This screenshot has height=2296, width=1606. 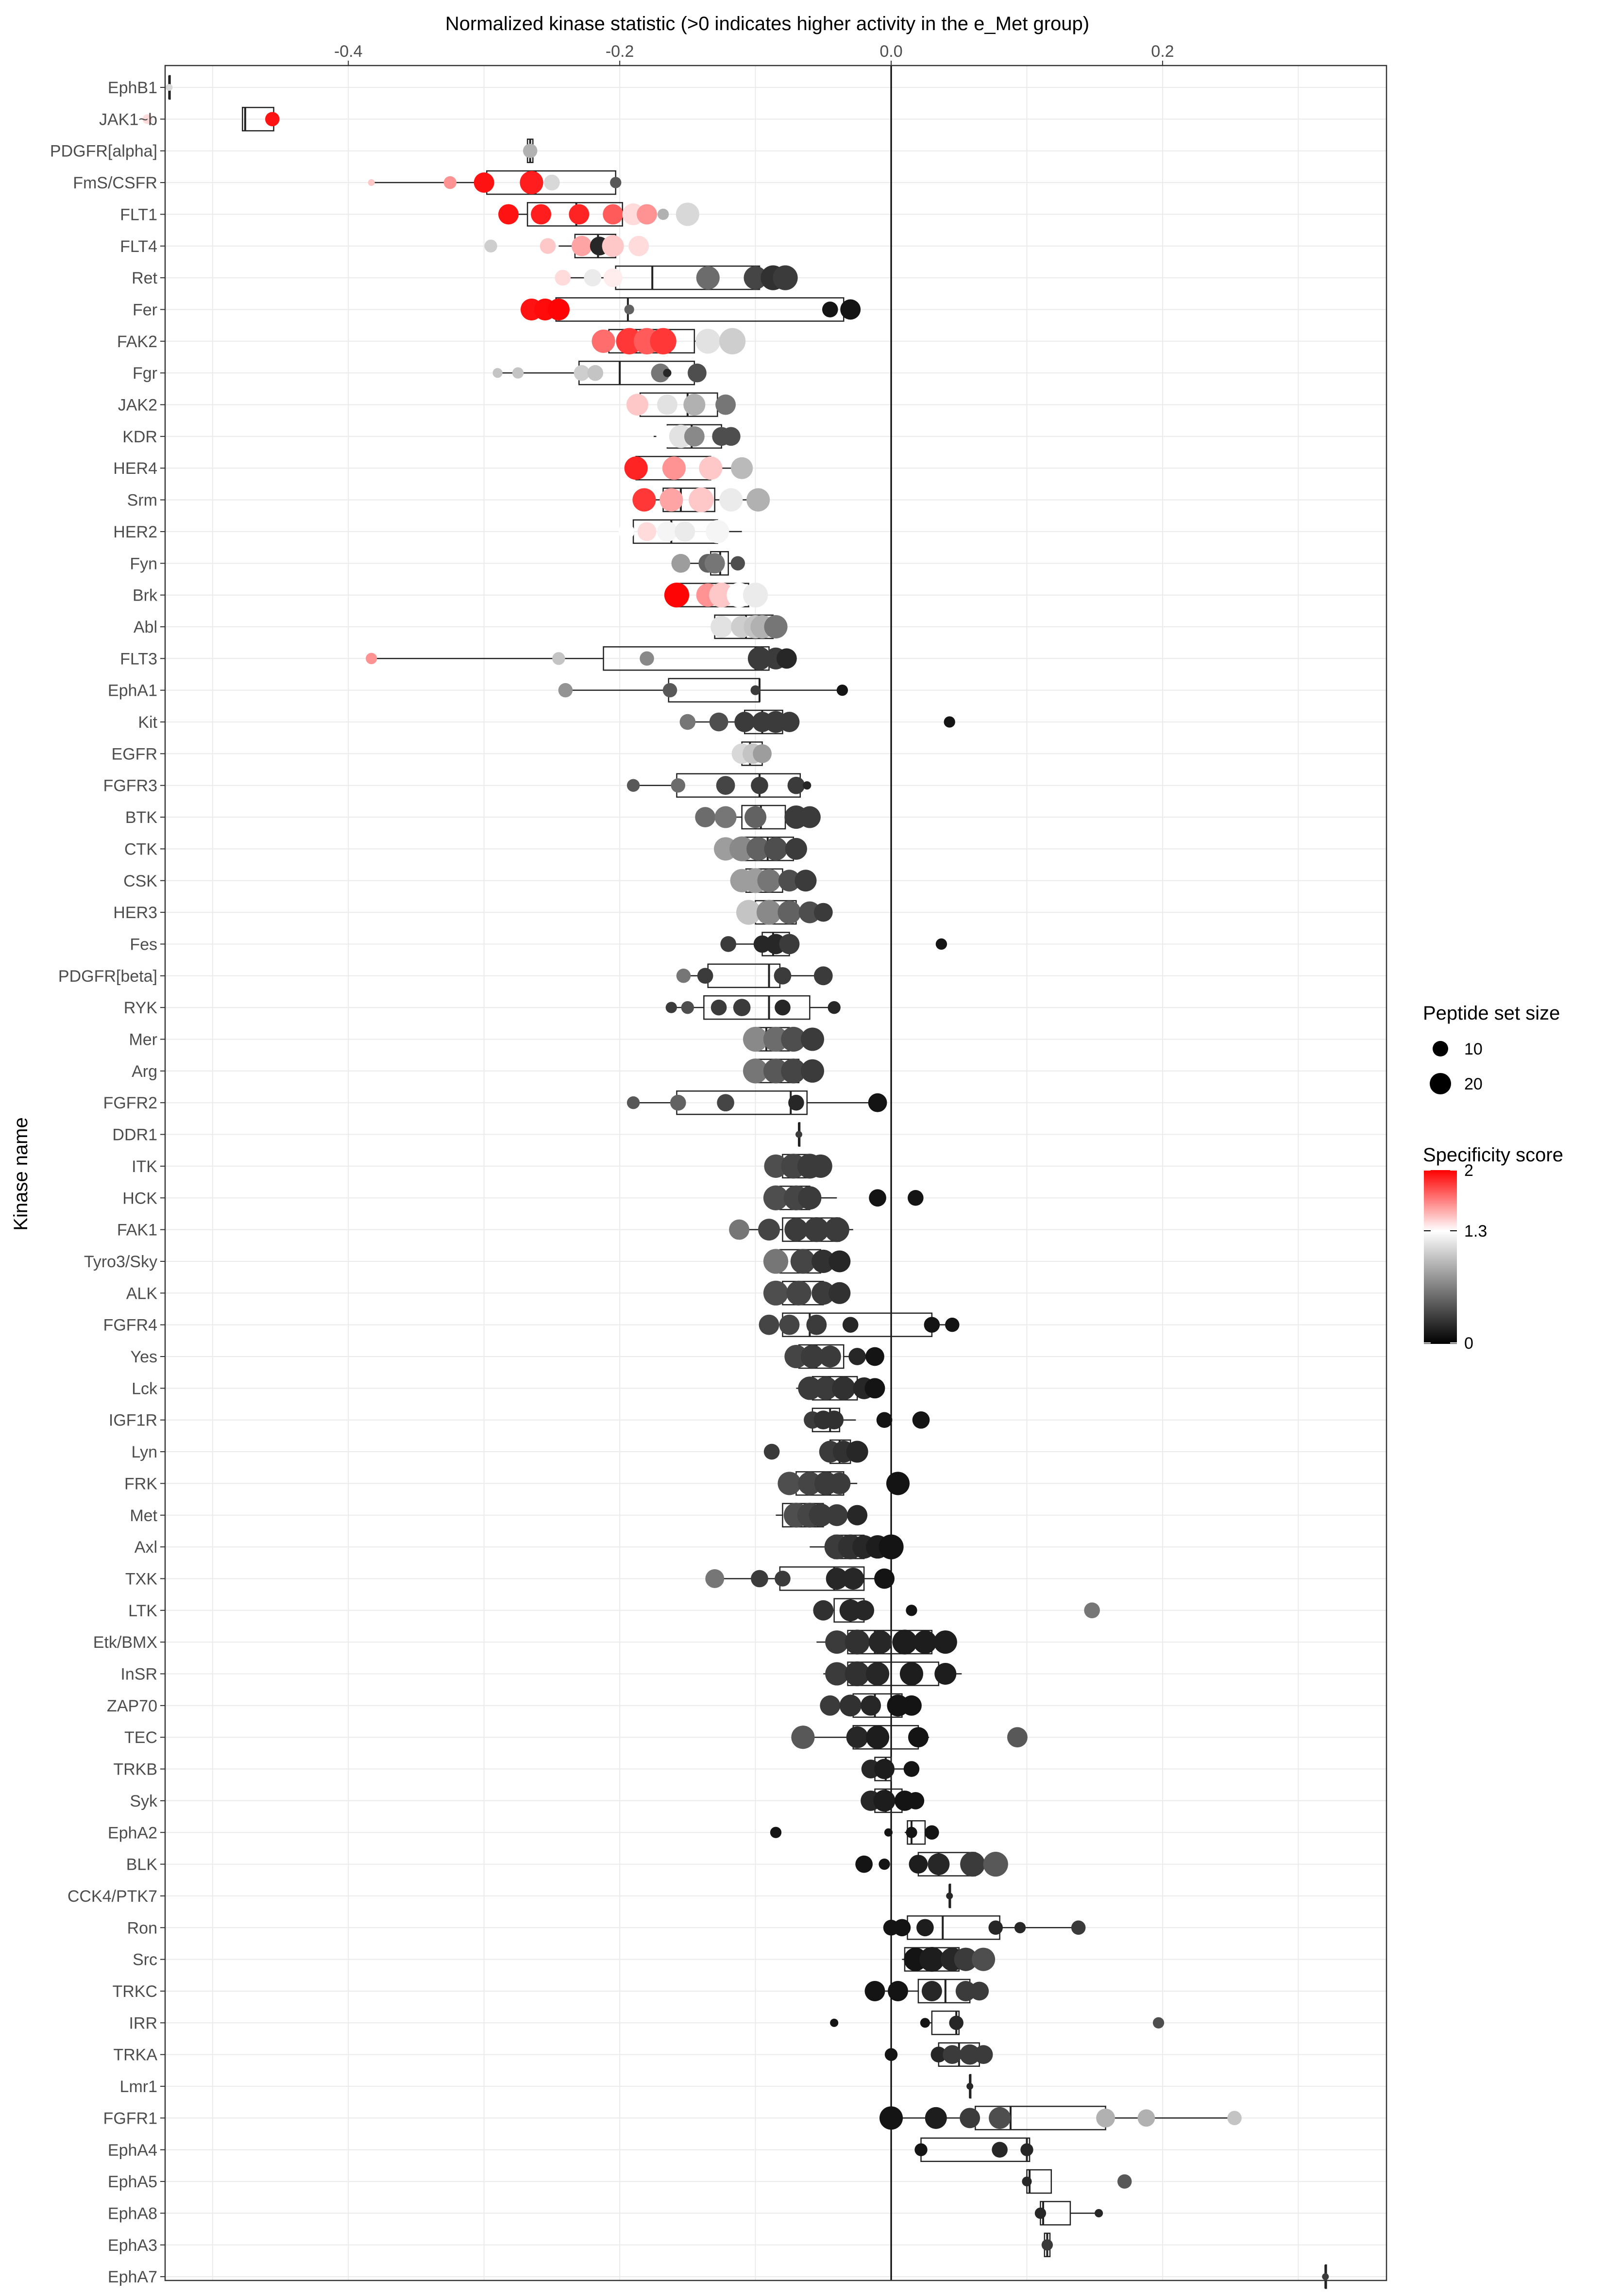 I want to click on y-tick-label: EphA2, so click(x=132, y=1833).